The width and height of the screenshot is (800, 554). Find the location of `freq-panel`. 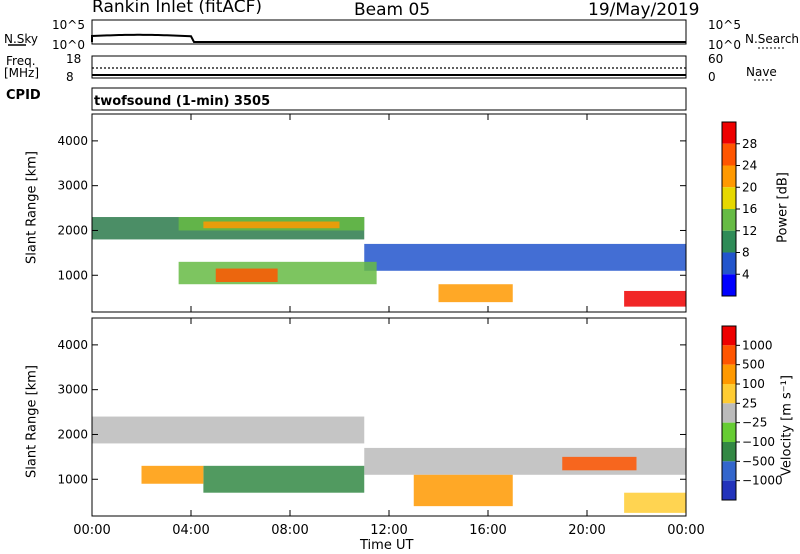

freq-panel is located at coordinates (389, 67).